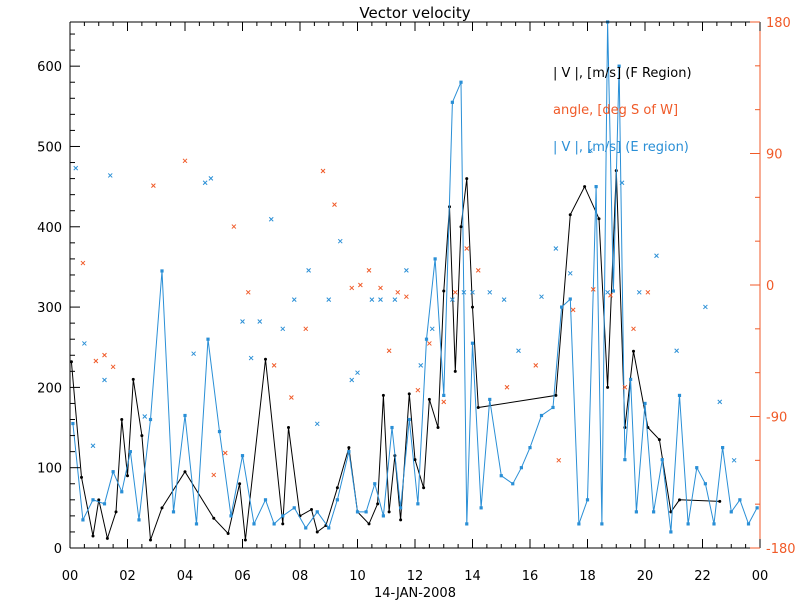 The image size is (800, 600). Describe the element at coordinates (760, 576) in the screenshot. I see `x-tick-label: 00` at that location.